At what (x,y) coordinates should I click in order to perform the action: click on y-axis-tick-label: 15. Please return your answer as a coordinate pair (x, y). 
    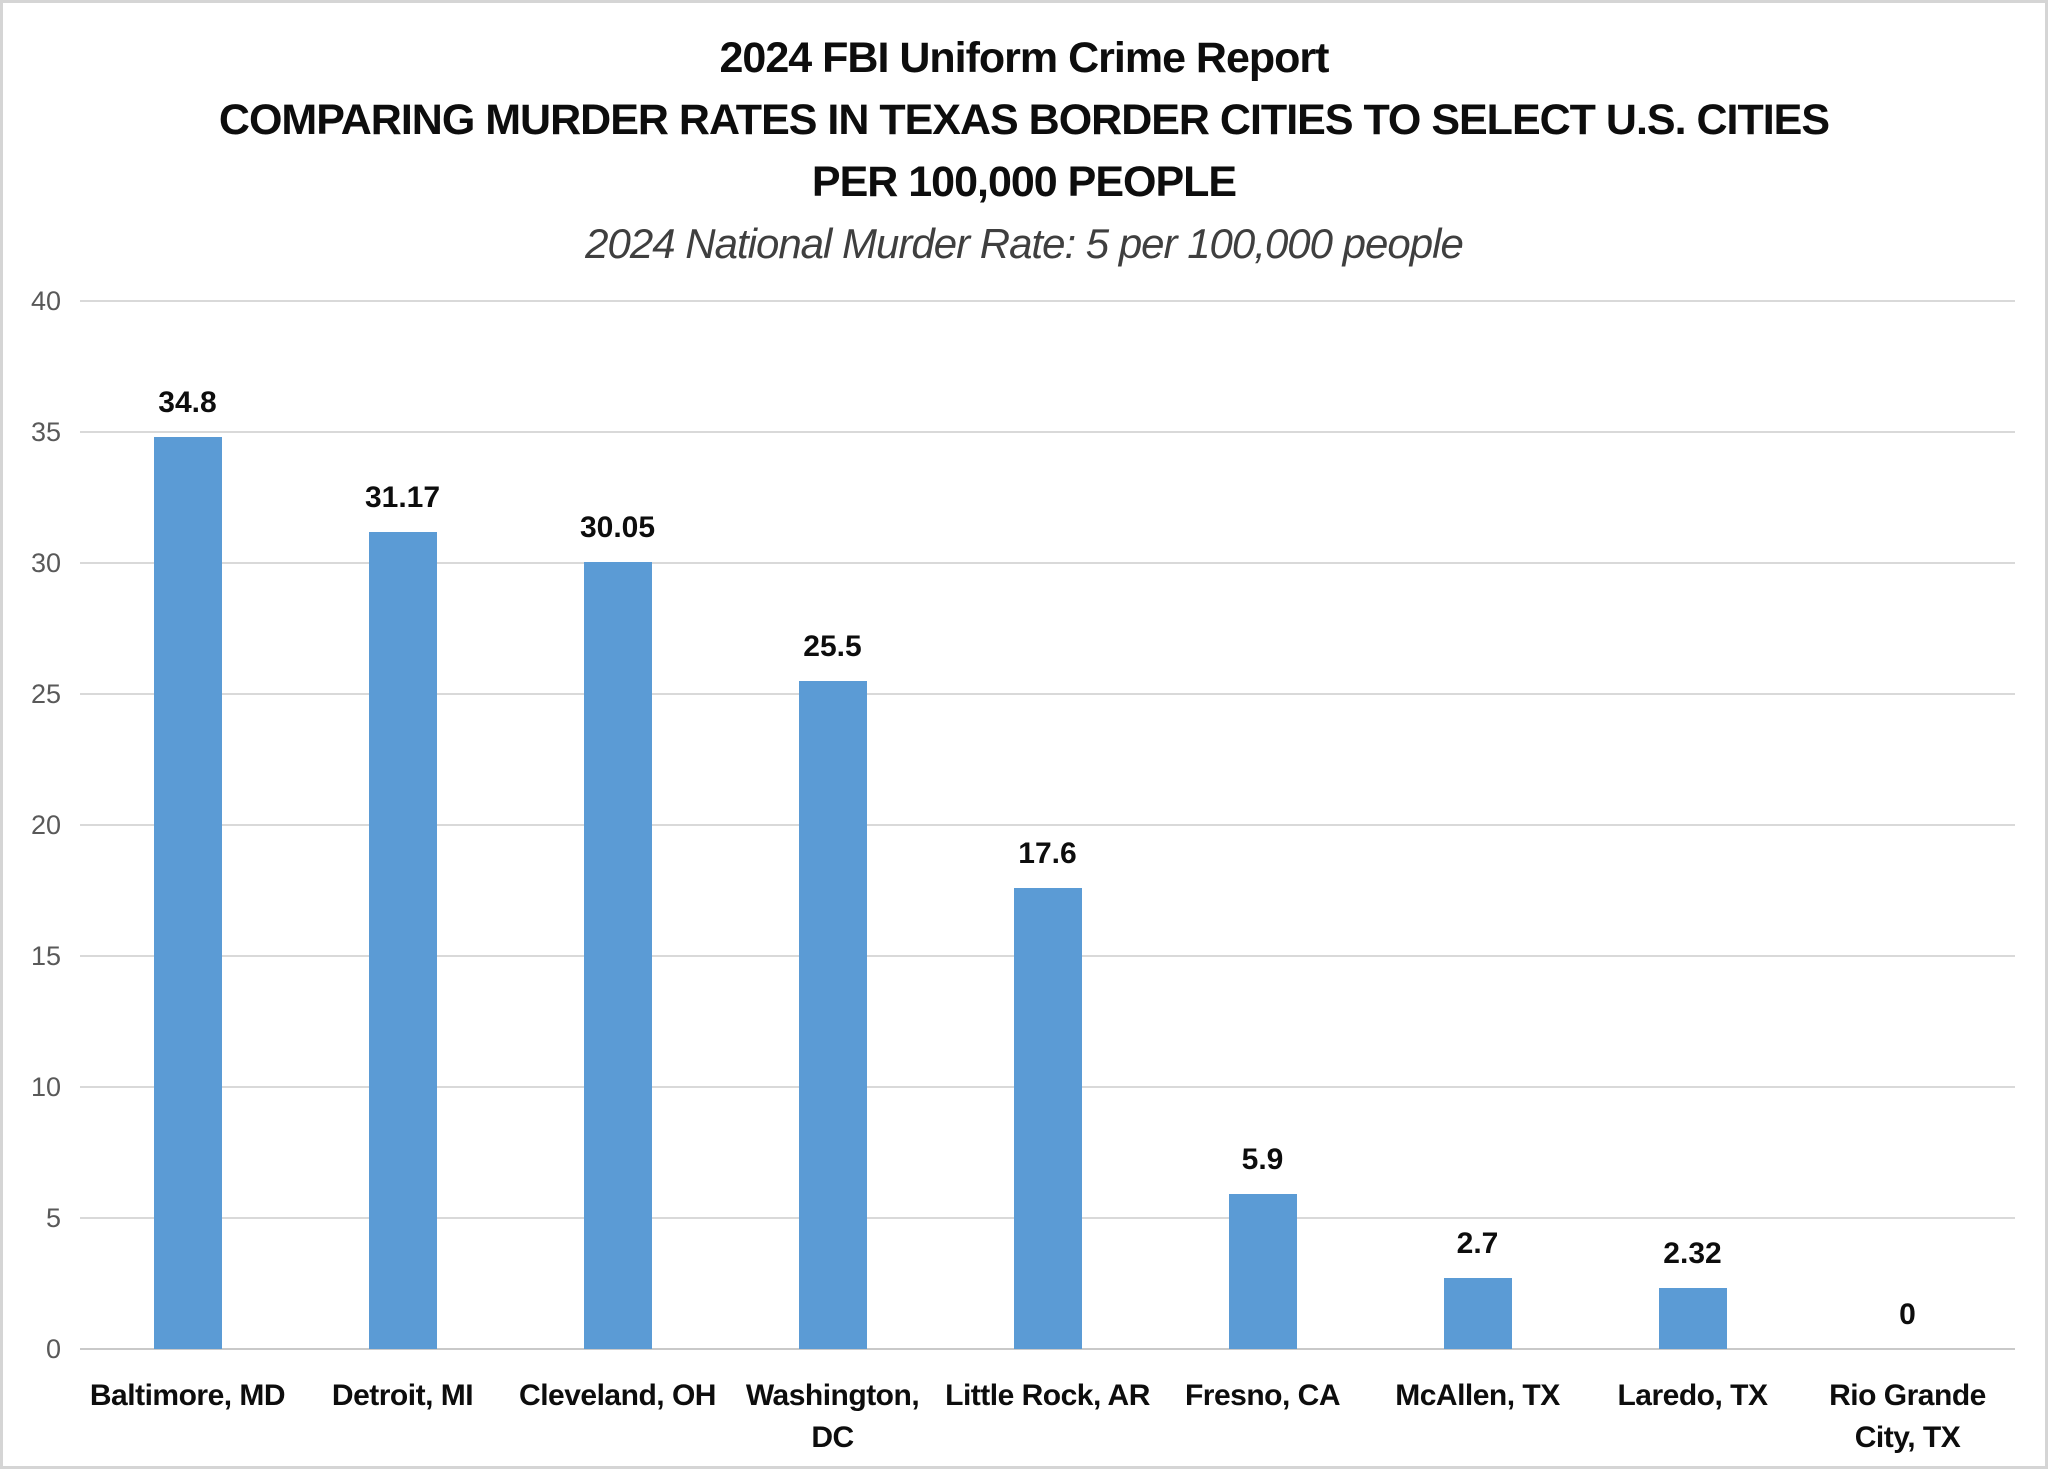
    Looking at the image, I should click on (45, 956).